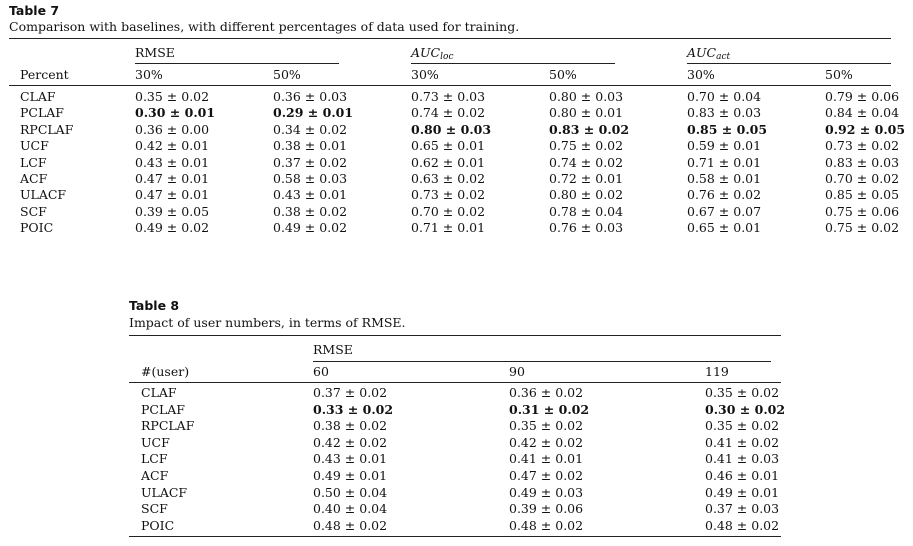 This screenshot has width=913, height=546. I want to click on table7-cell: 0.92 ± 0.05, so click(865, 129).